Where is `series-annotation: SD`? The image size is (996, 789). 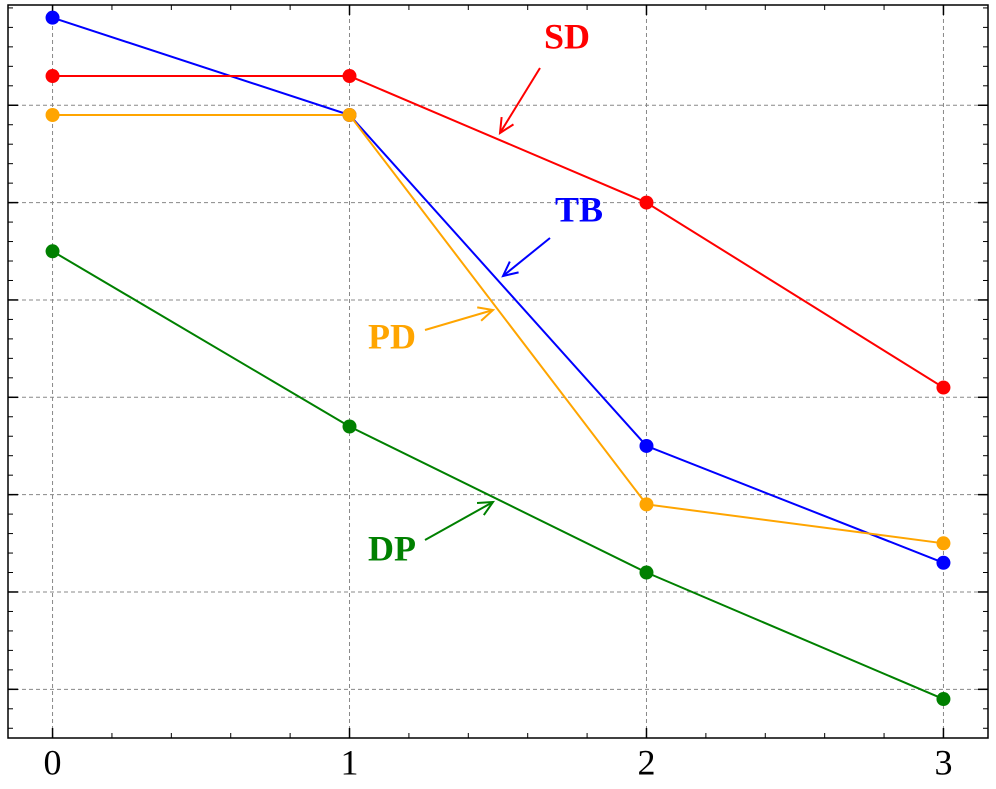 series-annotation: SD is located at coordinates (567, 36).